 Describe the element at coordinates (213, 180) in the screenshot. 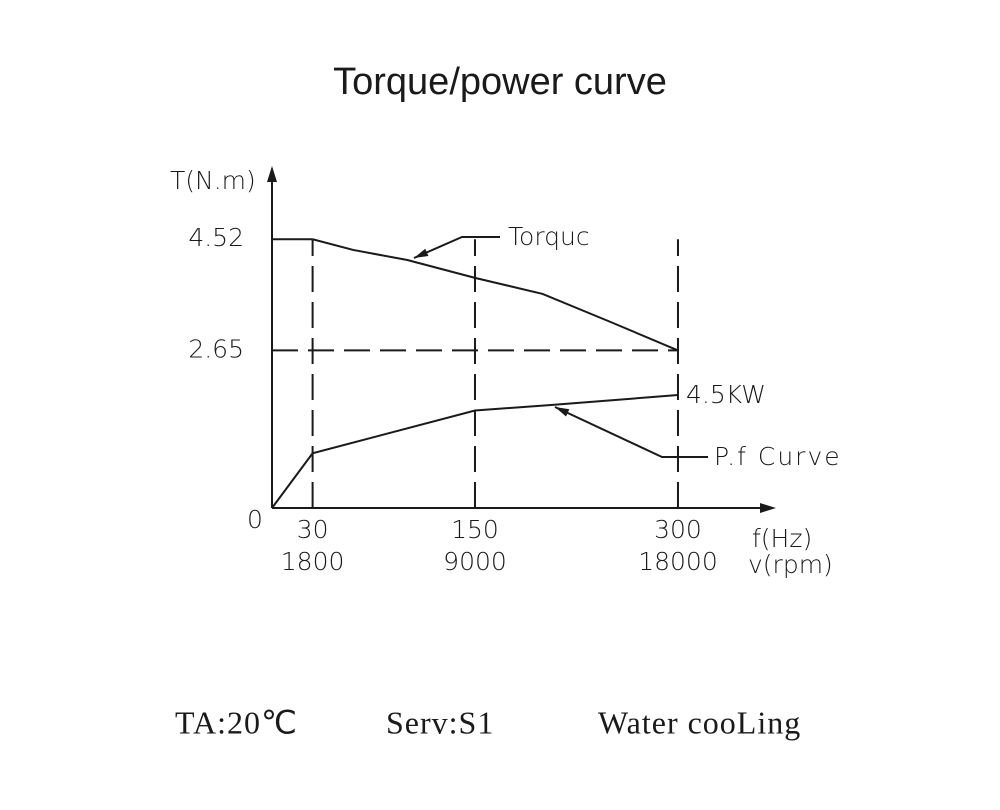

I see `y-axis-label: T(N.m)` at that location.